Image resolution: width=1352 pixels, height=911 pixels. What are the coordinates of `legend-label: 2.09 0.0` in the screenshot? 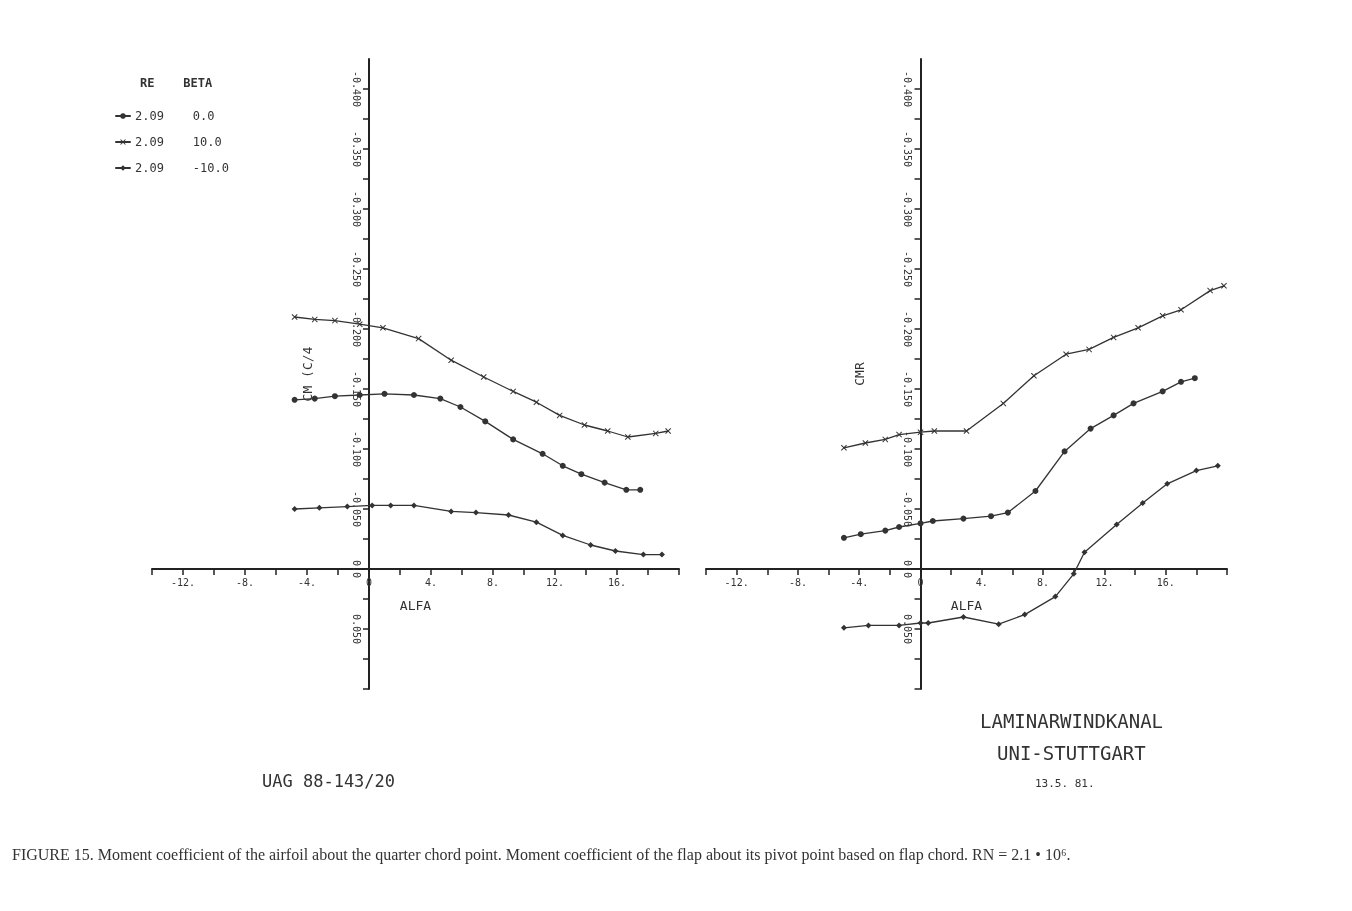 It's located at (175, 116).